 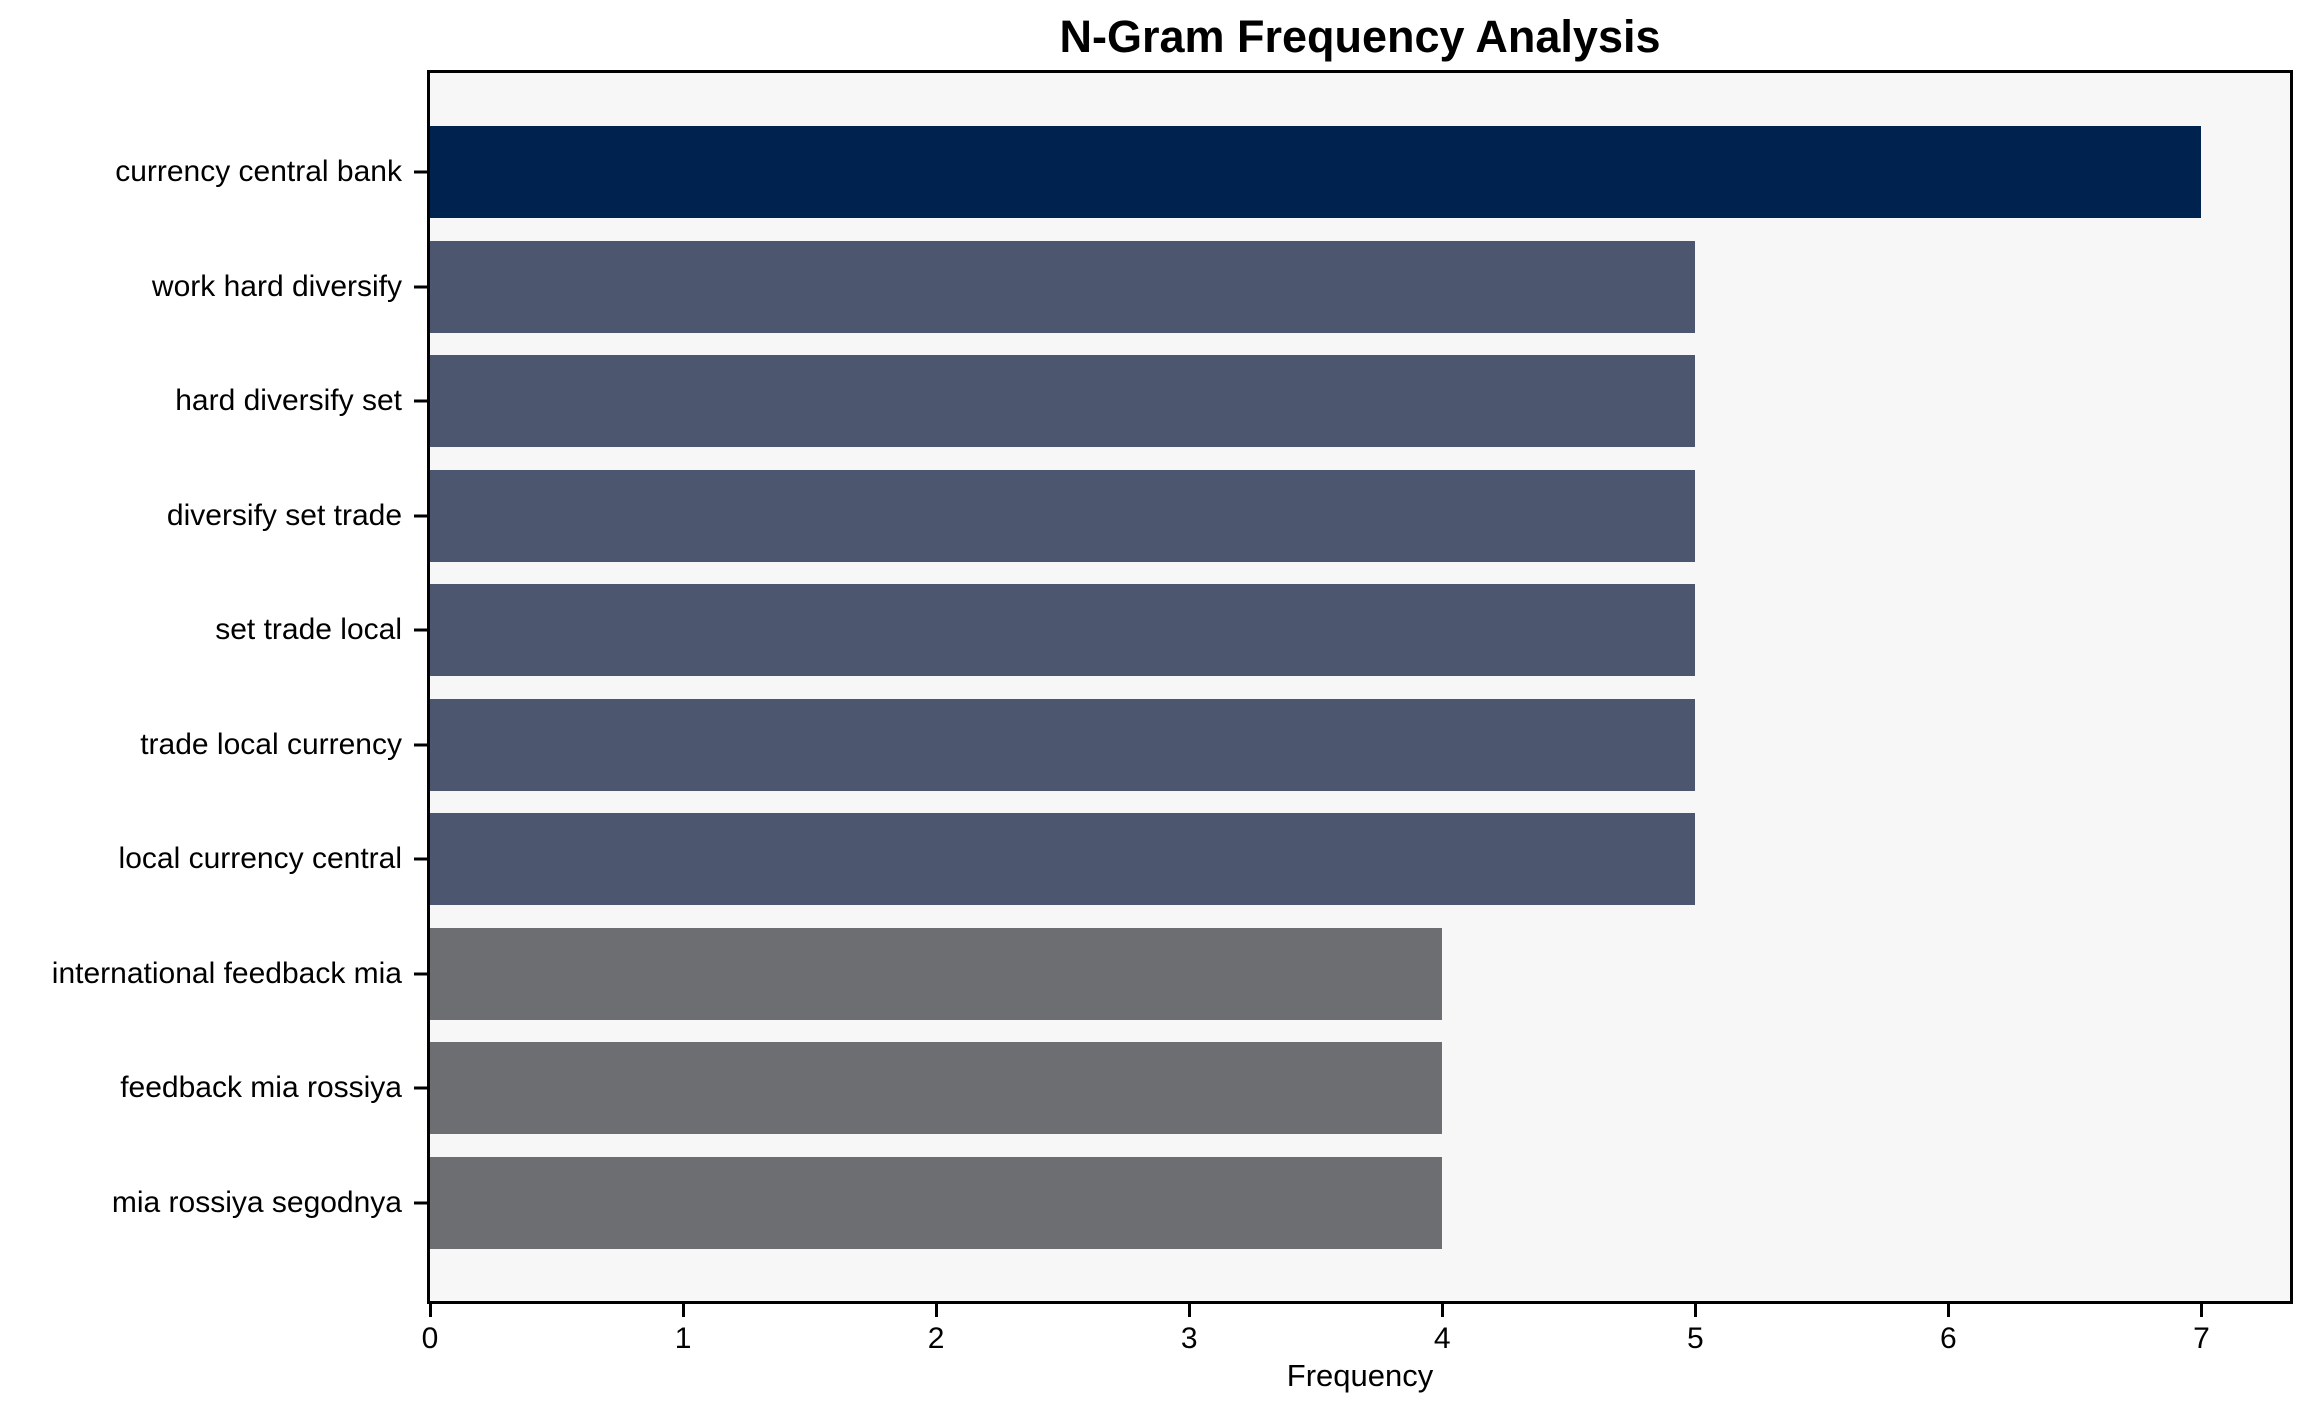 What do you see at coordinates (430, 1338) in the screenshot?
I see `x-tick-label: 0` at bounding box center [430, 1338].